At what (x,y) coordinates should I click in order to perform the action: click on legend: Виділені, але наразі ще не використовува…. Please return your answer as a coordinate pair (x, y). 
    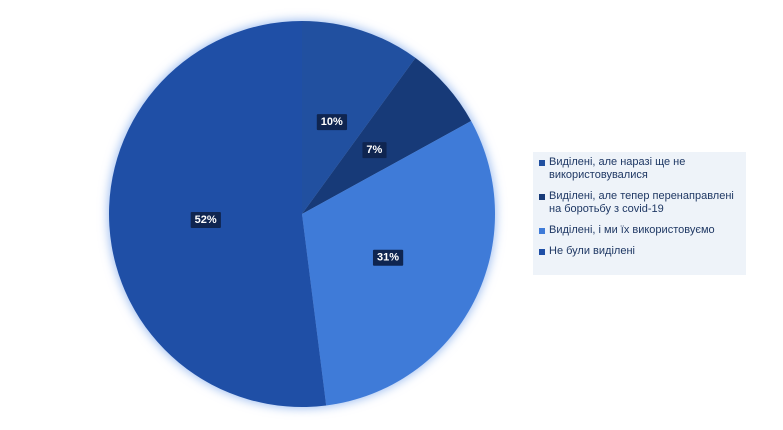
    Looking at the image, I should click on (639, 213).